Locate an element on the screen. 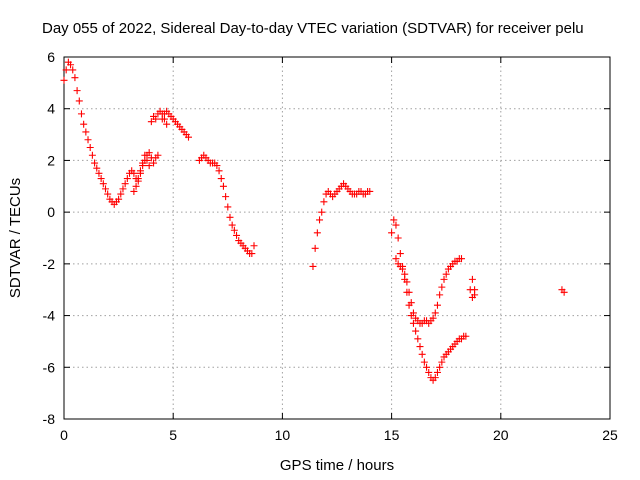 The height and width of the screenshot is (480, 640). x-tick-label: 25 is located at coordinates (610, 435).